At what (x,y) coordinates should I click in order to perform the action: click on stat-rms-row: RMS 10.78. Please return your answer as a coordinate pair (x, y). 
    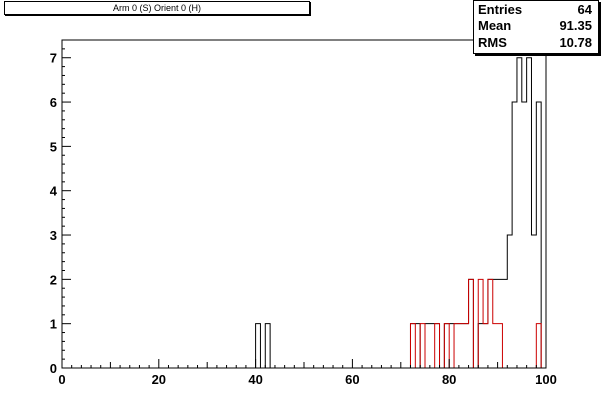
    Looking at the image, I should click on (535, 42).